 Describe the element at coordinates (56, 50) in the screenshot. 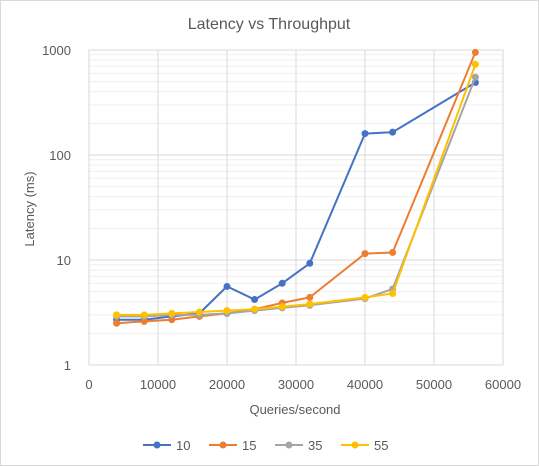

I see `y-tick-label: 1000` at that location.